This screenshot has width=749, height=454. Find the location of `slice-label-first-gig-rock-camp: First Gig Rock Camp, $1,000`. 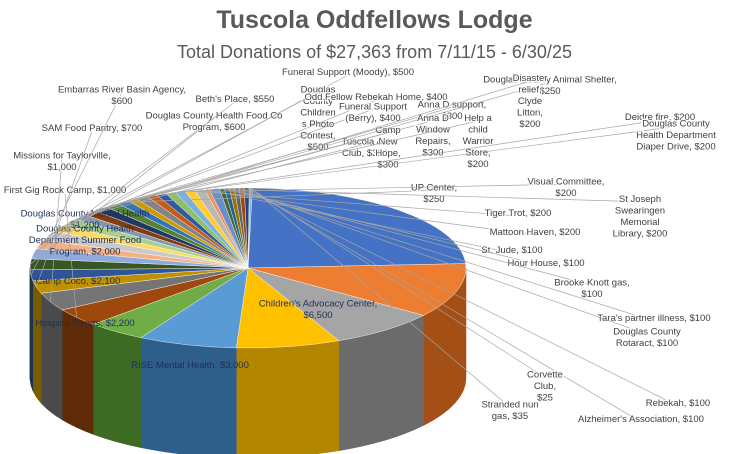

slice-label-first-gig-rock-camp: First Gig Rock Camp, $1,000 is located at coordinates (65, 190).